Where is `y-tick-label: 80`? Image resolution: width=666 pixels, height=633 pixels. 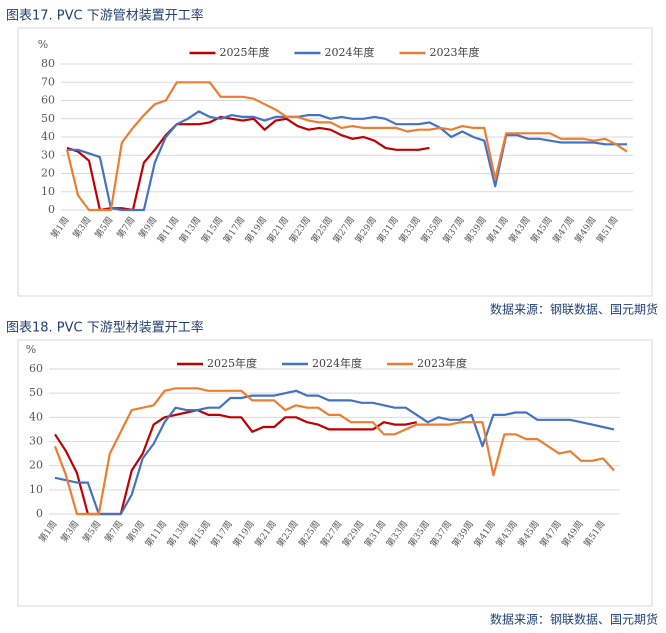 y-tick-label: 80 is located at coordinates (48, 63).